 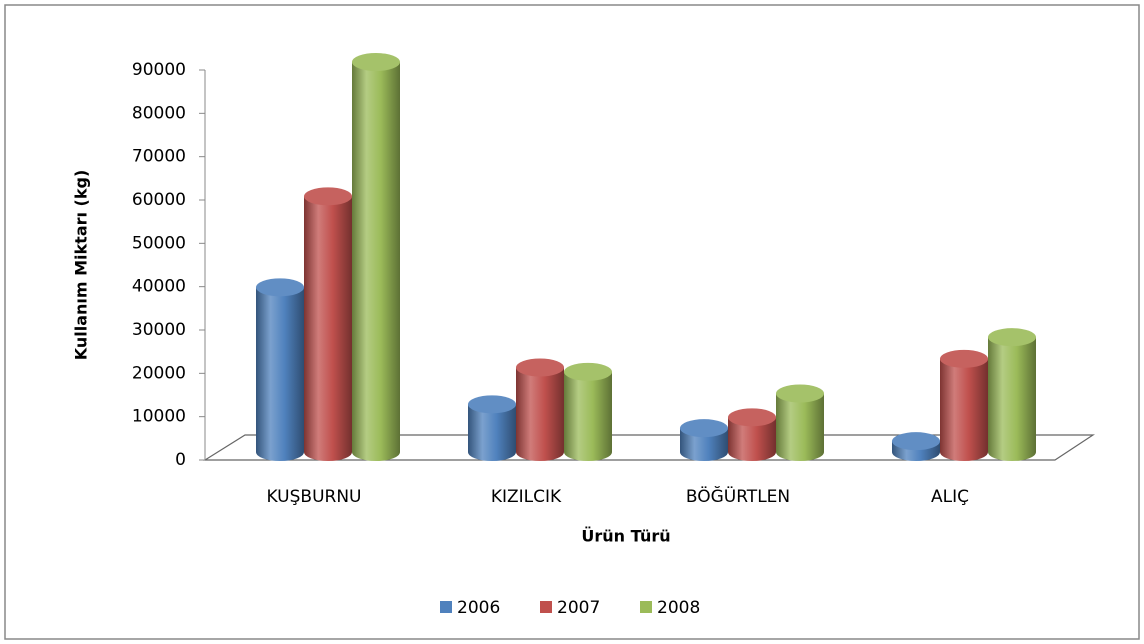 What do you see at coordinates (159, 113) in the screenshot?
I see `y-tick-label: 80000` at bounding box center [159, 113].